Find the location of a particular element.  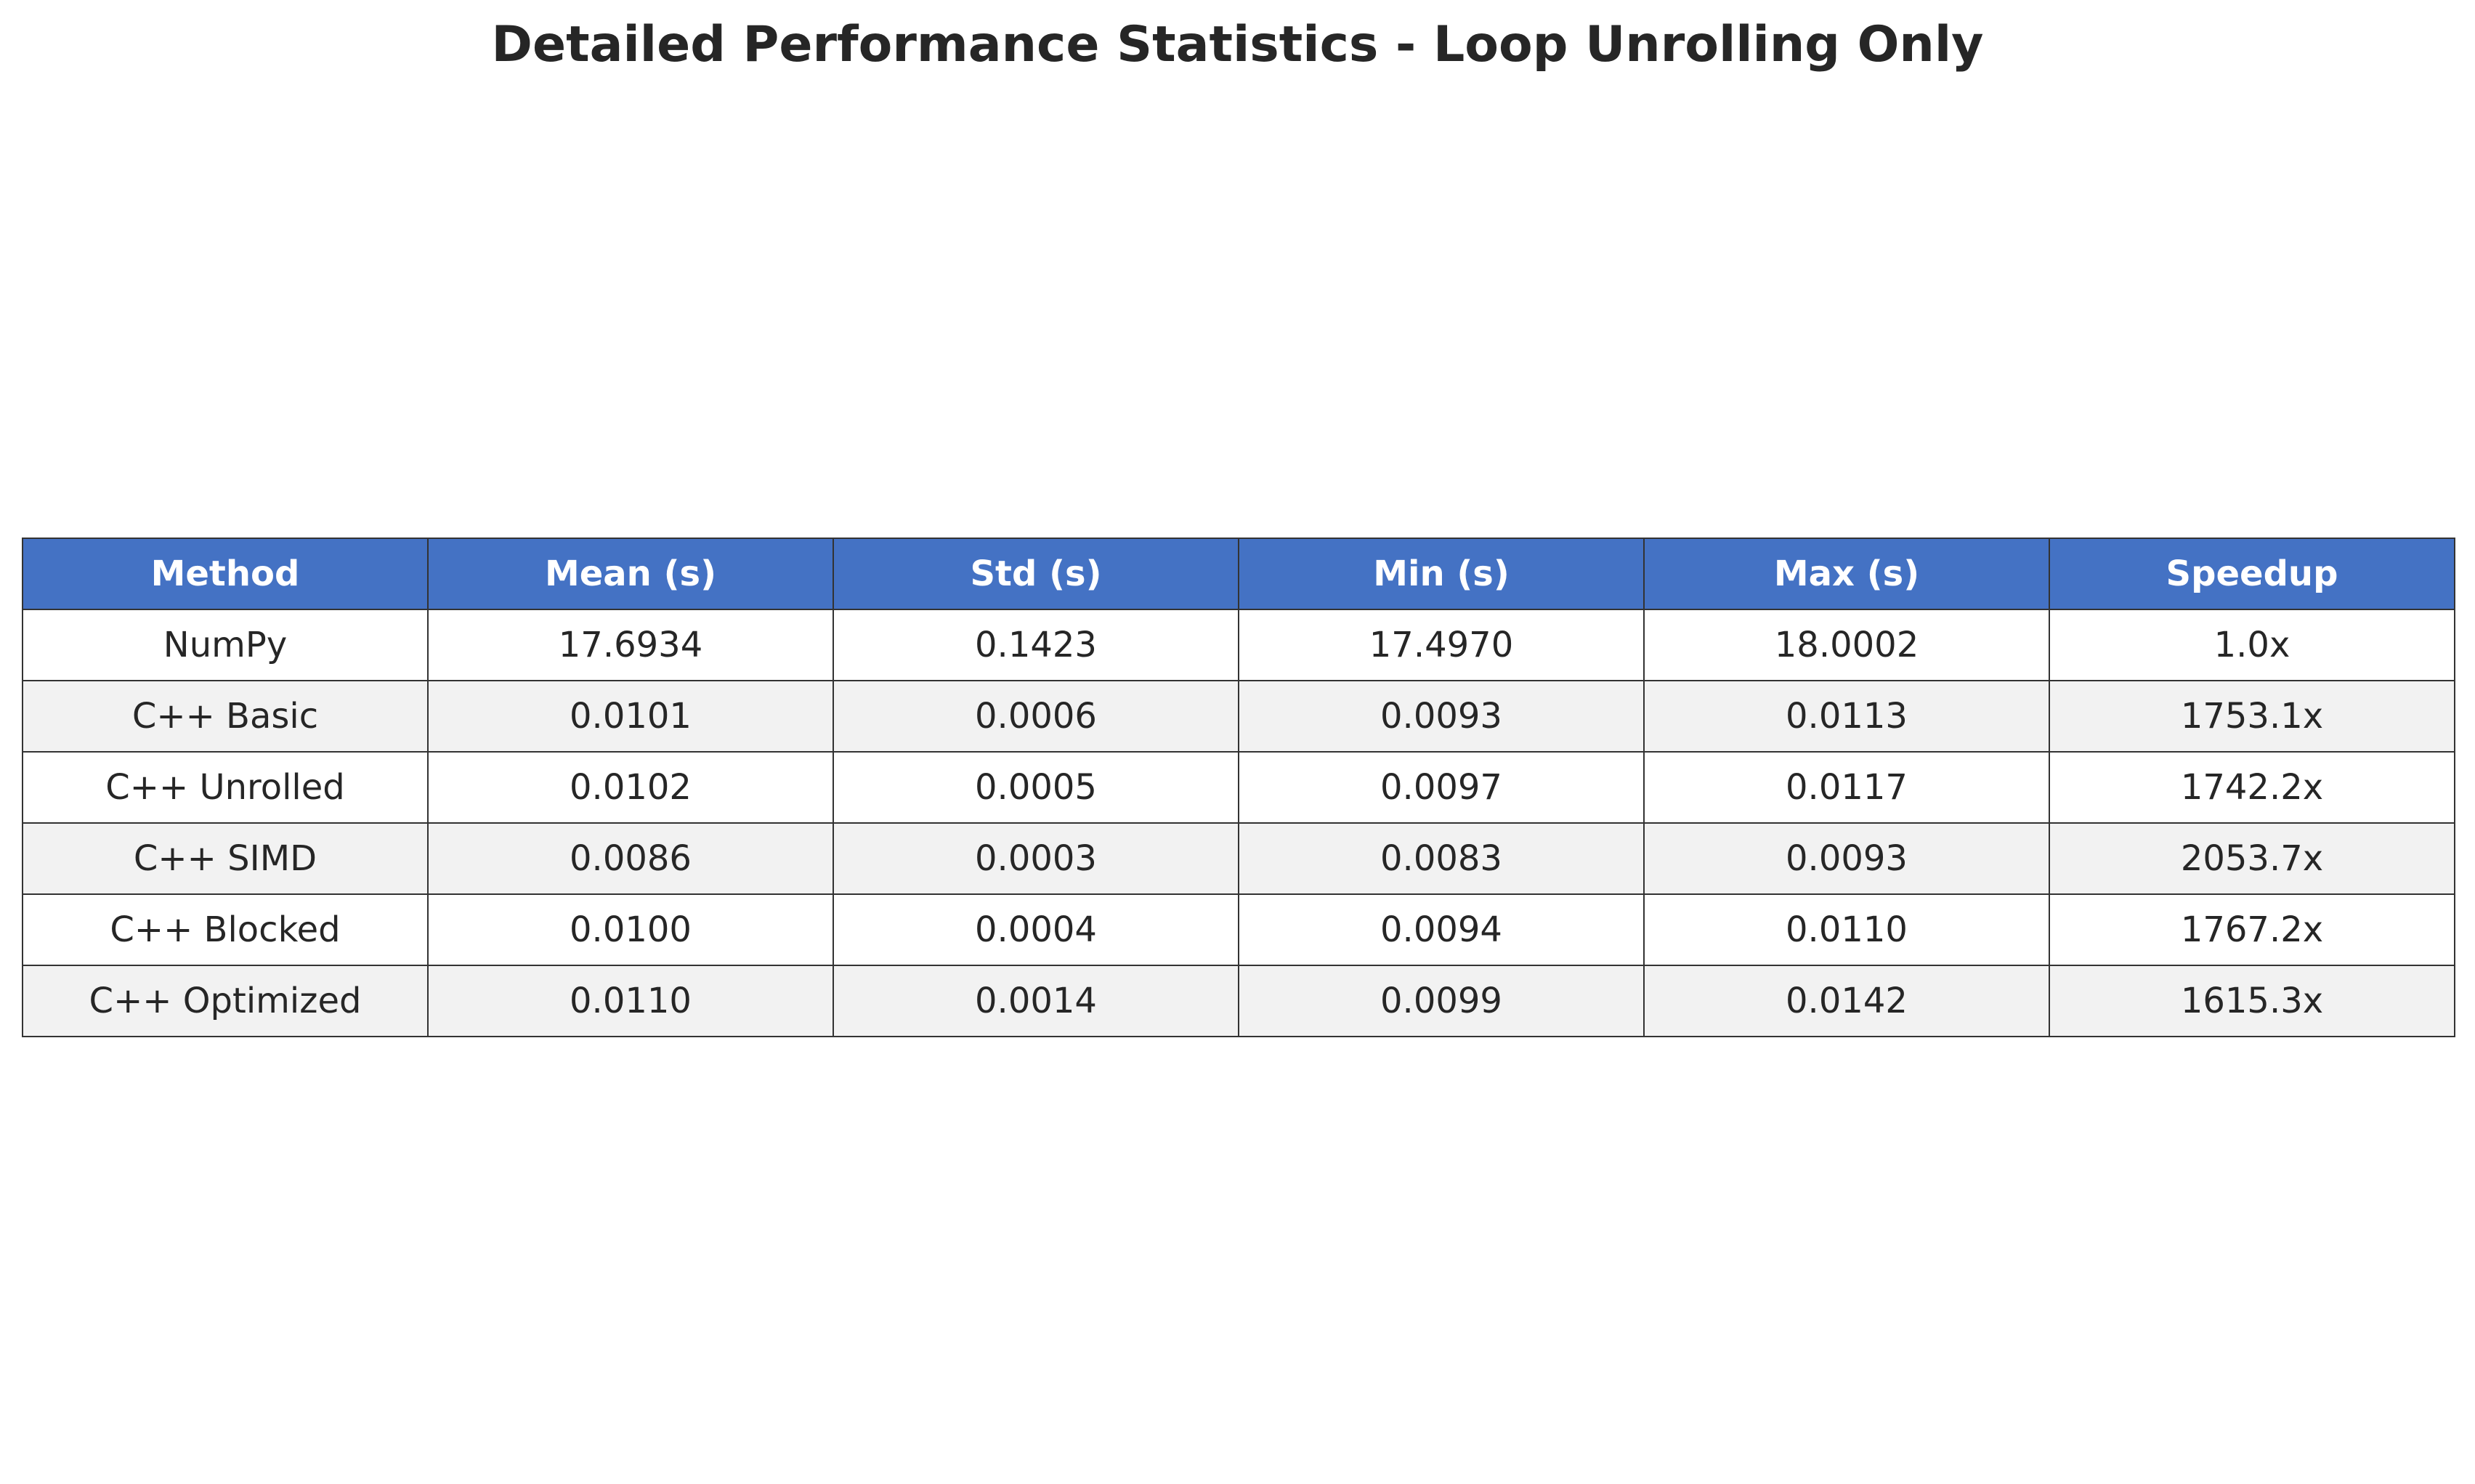

cell-speedup: 1753.1x is located at coordinates (2252, 716).